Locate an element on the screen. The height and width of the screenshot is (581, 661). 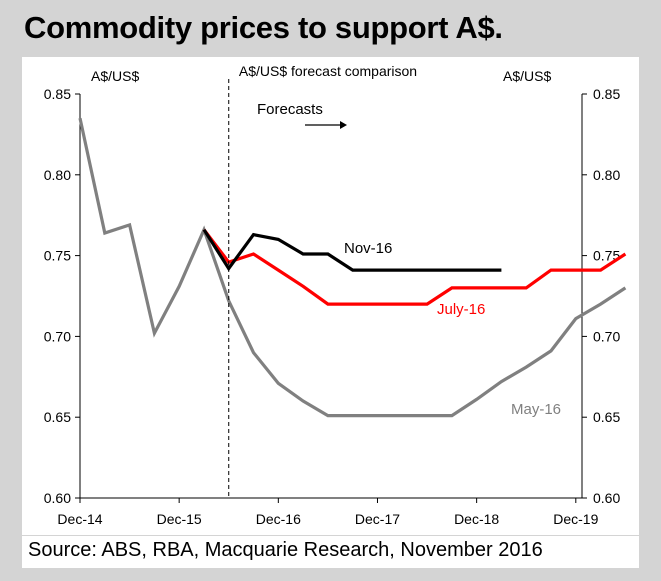
y-tick-label-right: 0.80 is located at coordinates (606, 175).